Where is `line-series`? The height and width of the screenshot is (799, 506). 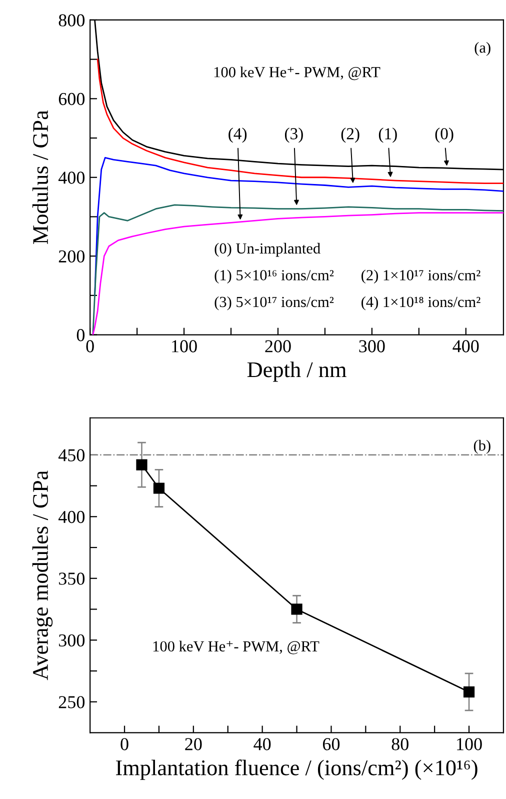
line-series is located at coordinates (300, 121).